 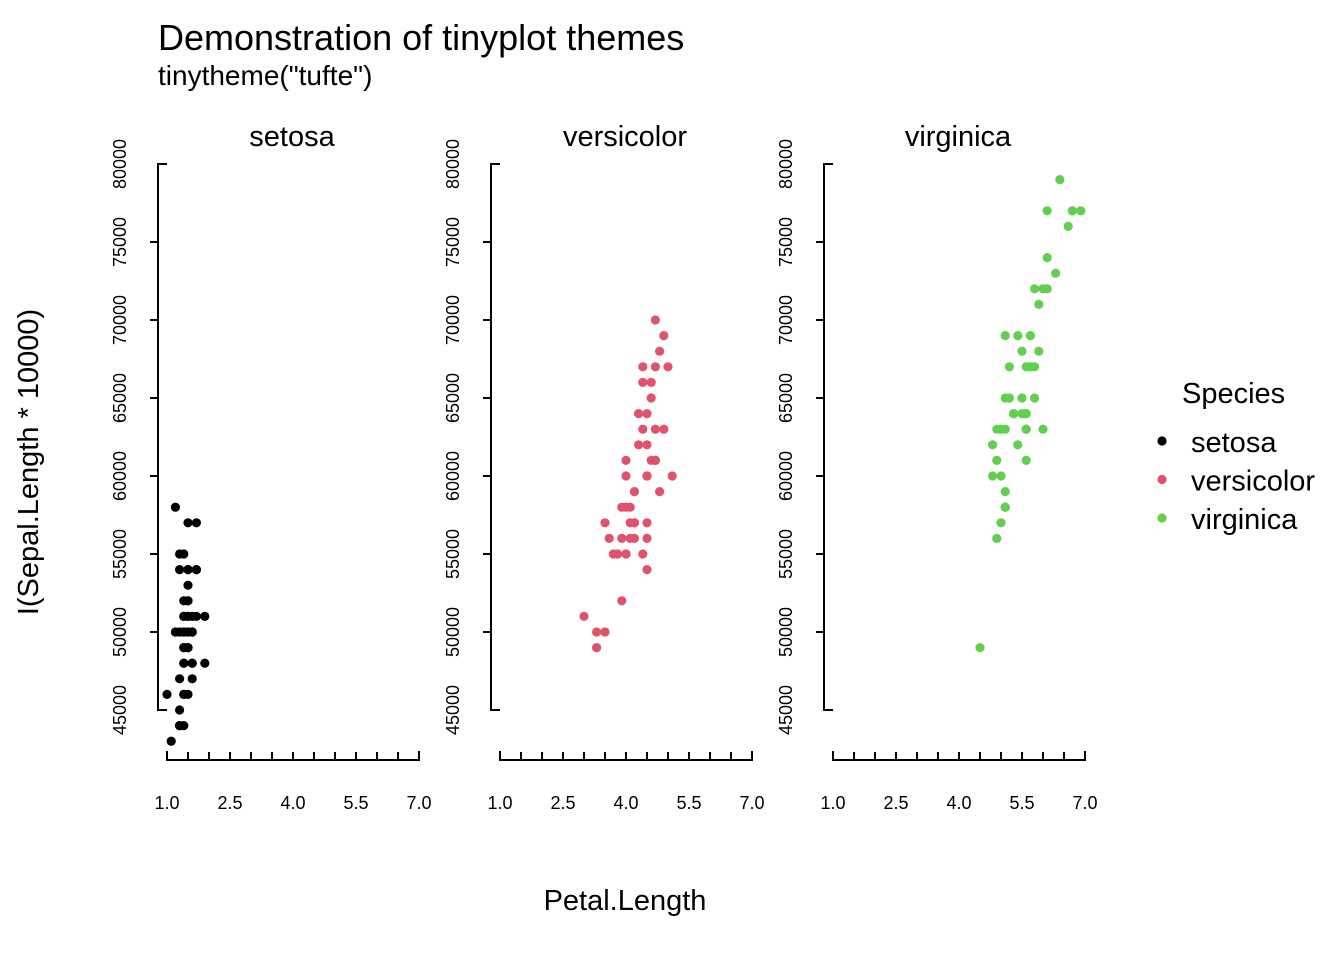 I want to click on facet-title-versicolor: versicolor, so click(x=625, y=137).